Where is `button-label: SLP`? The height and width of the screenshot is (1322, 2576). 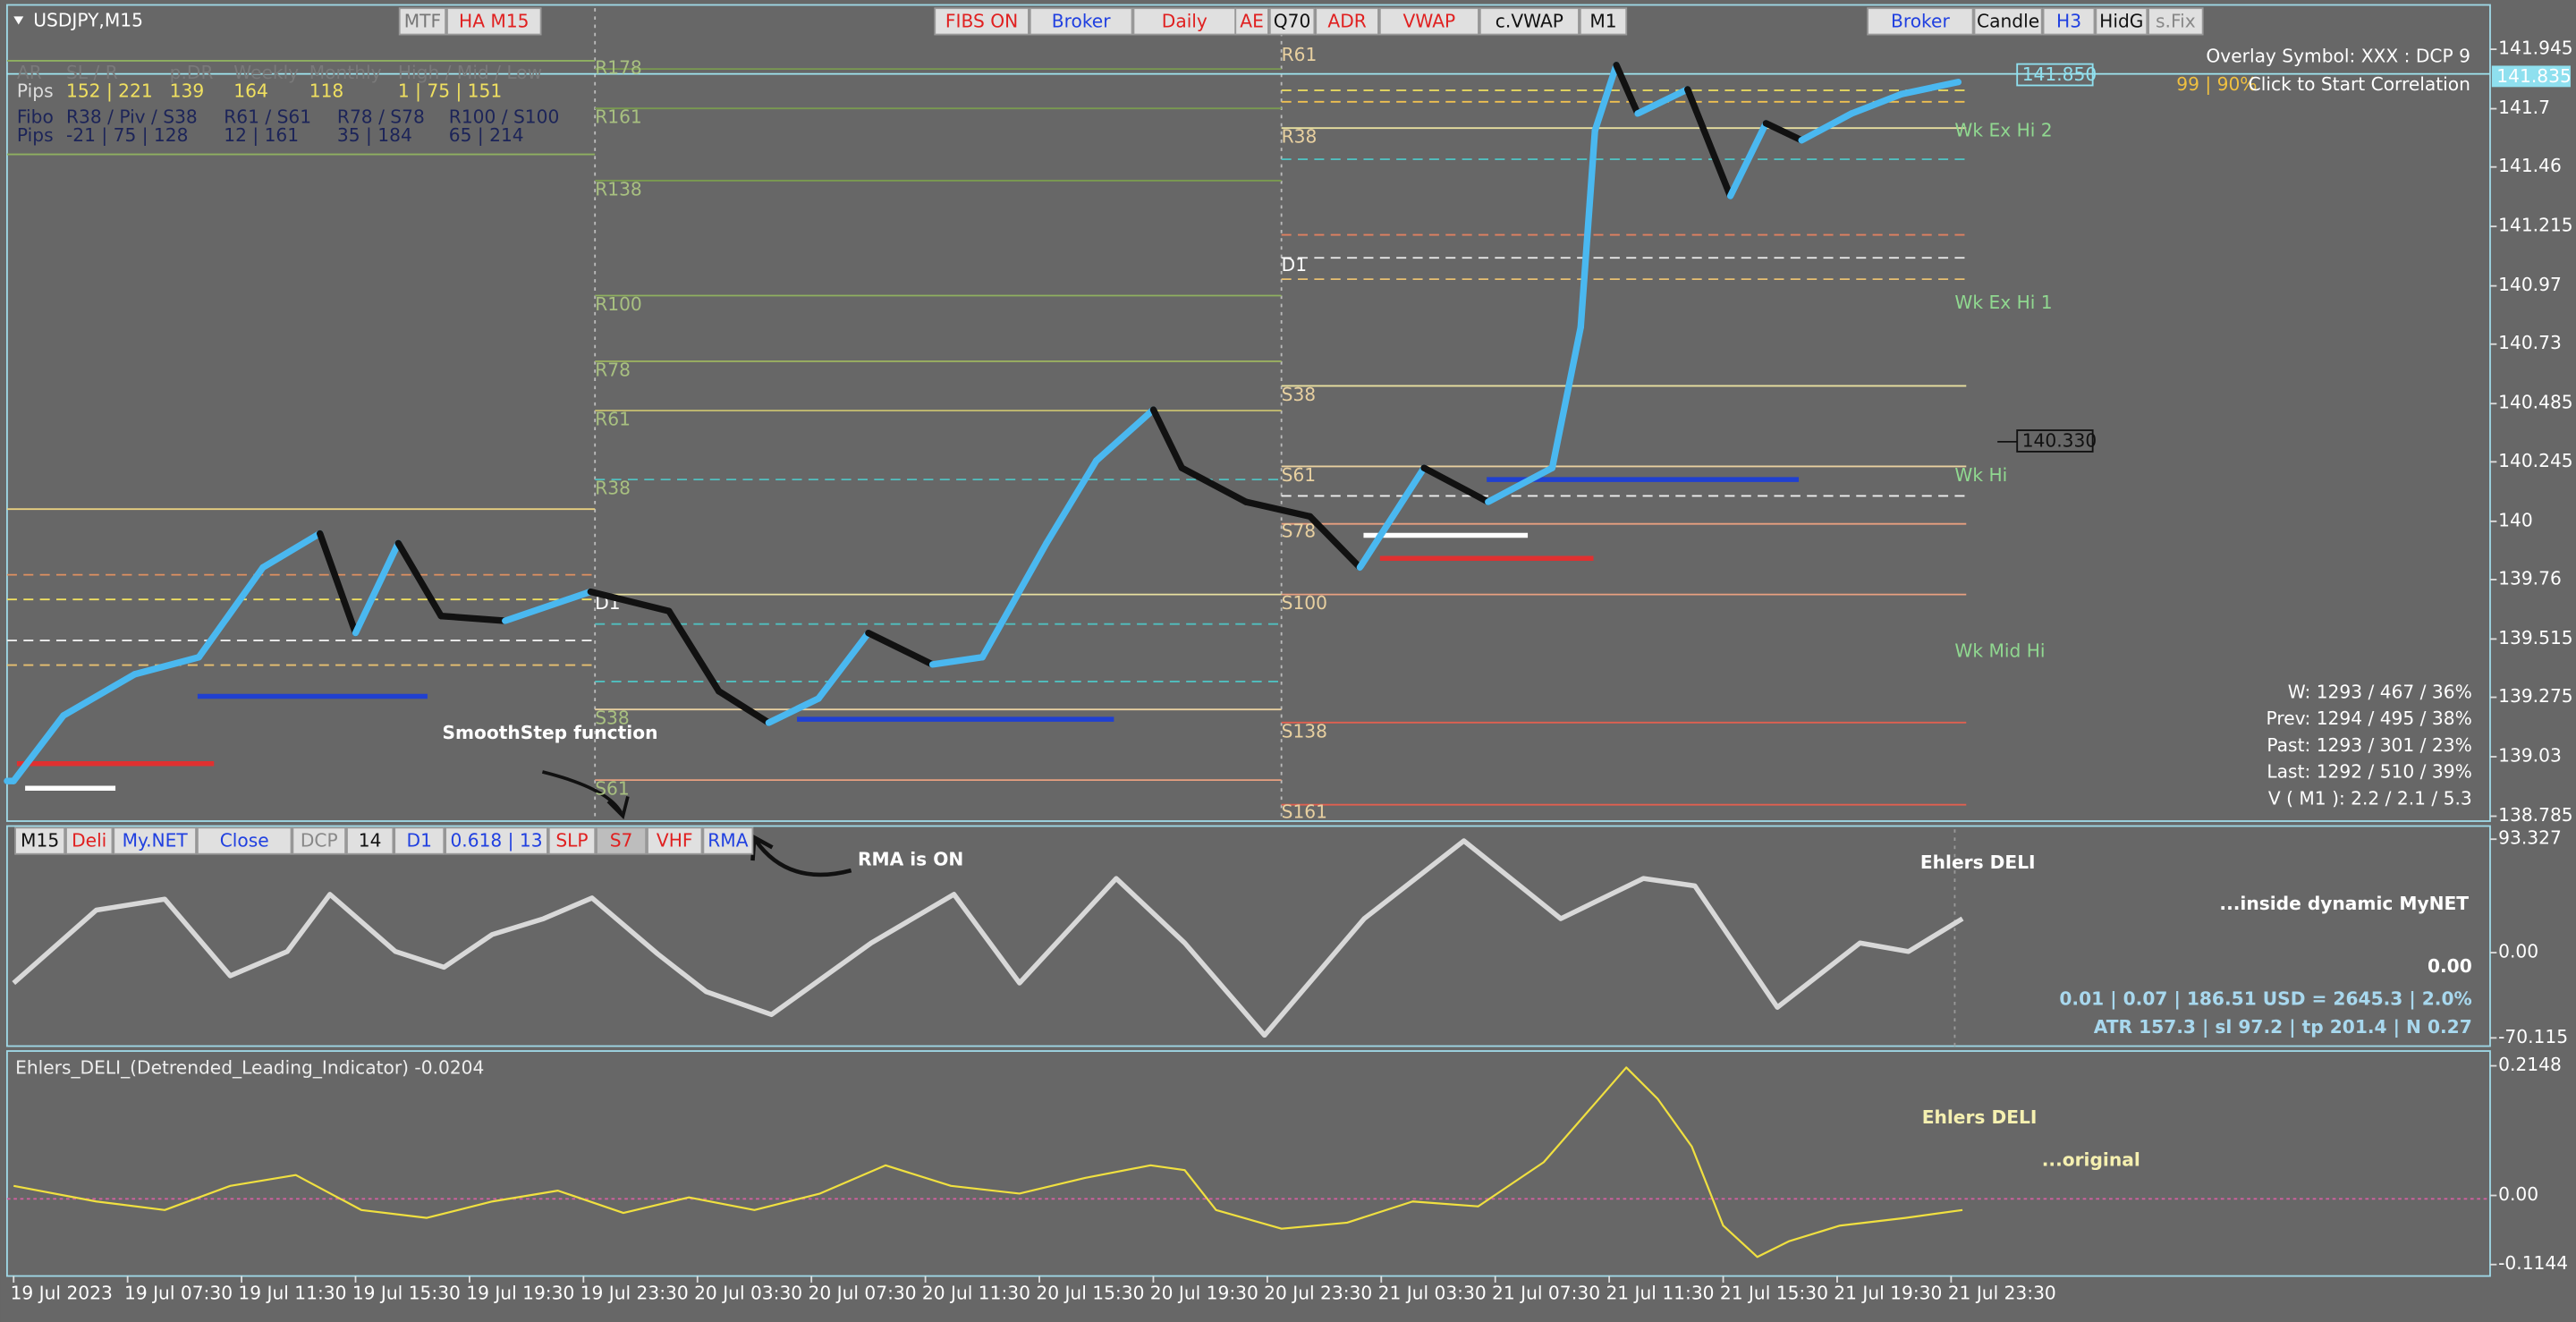
button-label: SLP is located at coordinates (571, 840).